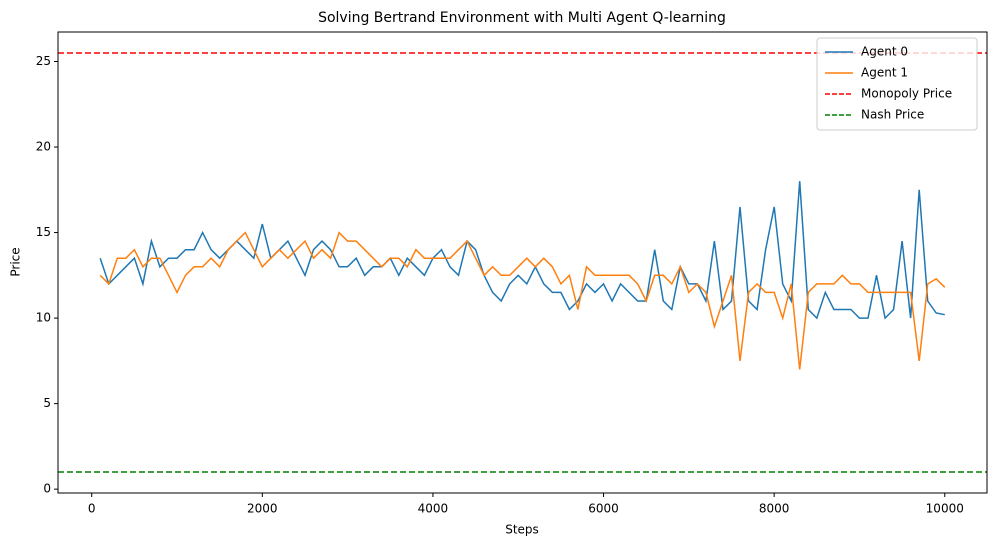  What do you see at coordinates (774, 509) in the screenshot?
I see `x-tick-label: 8000` at bounding box center [774, 509].